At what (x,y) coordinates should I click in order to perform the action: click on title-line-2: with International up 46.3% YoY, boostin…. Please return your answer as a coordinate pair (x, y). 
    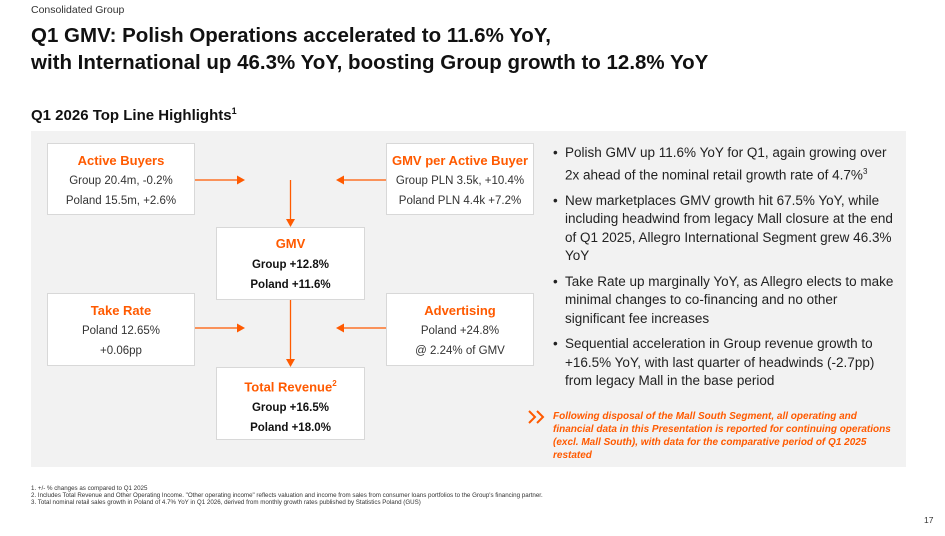
    Looking at the image, I should click on (370, 62).